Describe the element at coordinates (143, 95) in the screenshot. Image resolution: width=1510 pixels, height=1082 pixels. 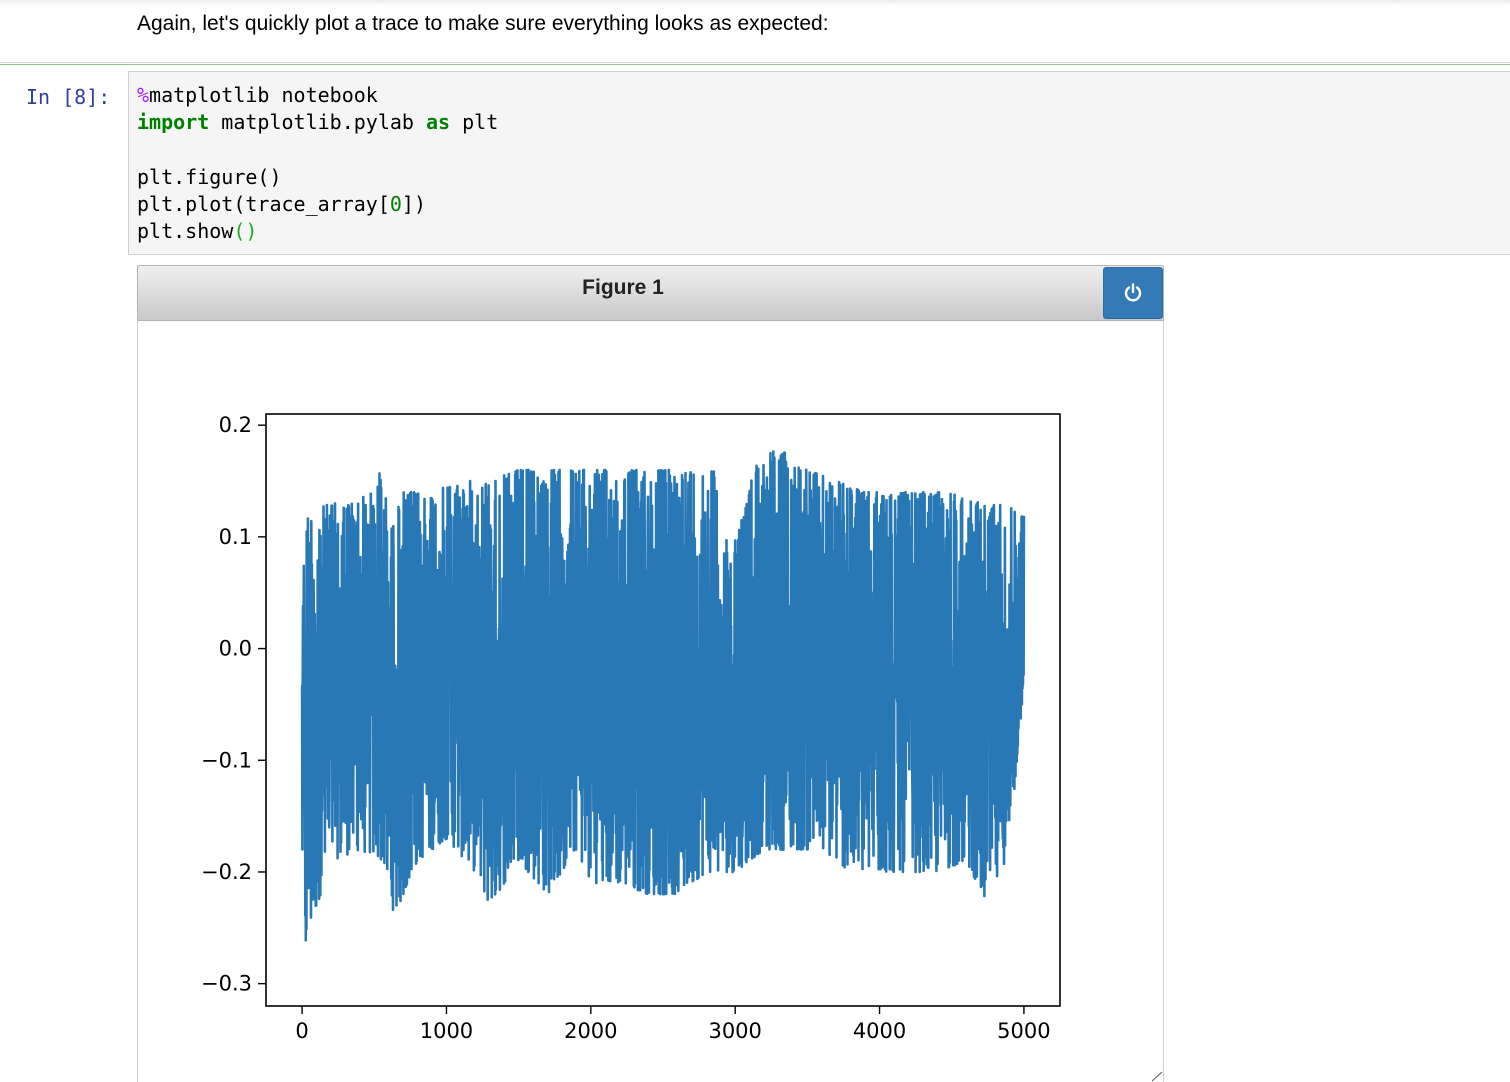
I see `magic-prefix: %` at that location.